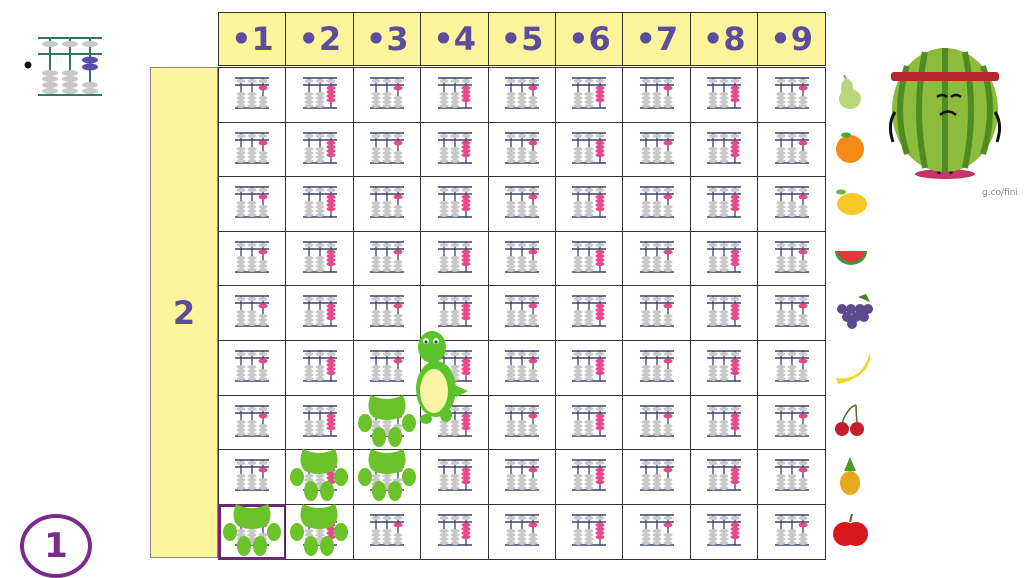 The image size is (1024, 578). What do you see at coordinates (792, 258) in the screenshot?
I see `grid-cell-r4-c9` at bounding box center [792, 258].